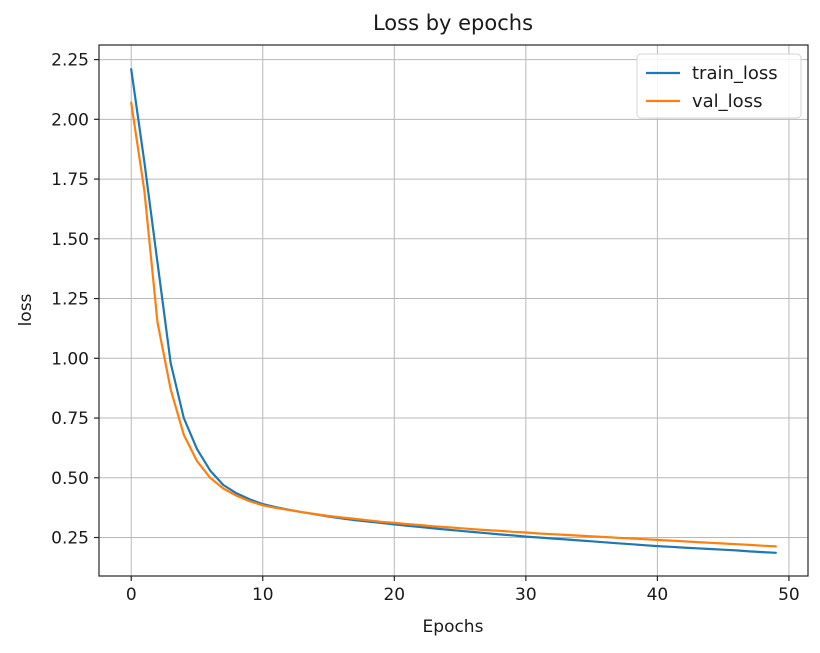 This screenshot has width=820, height=653. What do you see at coordinates (658, 595) in the screenshot?
I see `x-tick-label: 40` at bounding box center [658, 595].